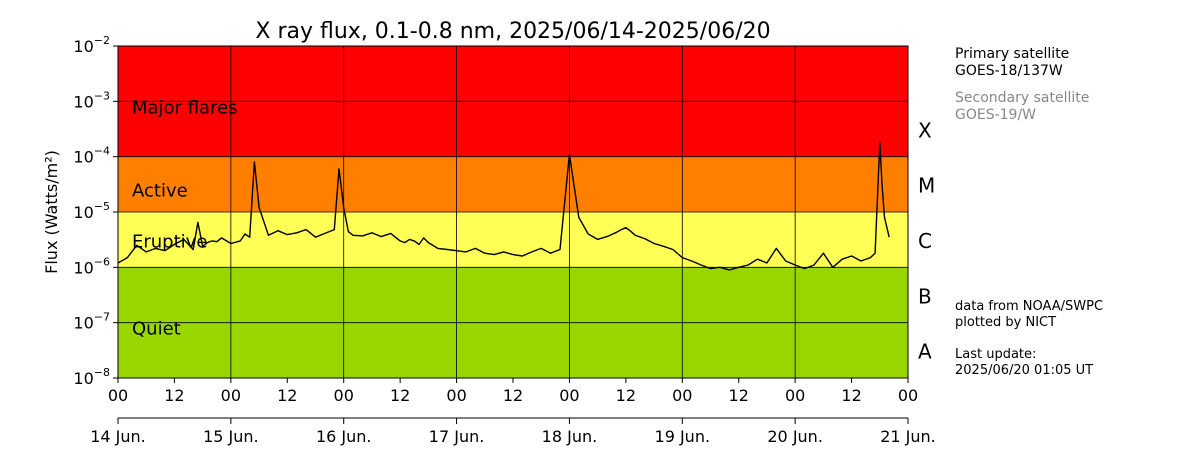 The image size is (1180, 472). Describe the element at coordinates (91, 266) in the screenshot. I see `y-tick-label: 10⁻⁶` at that location.